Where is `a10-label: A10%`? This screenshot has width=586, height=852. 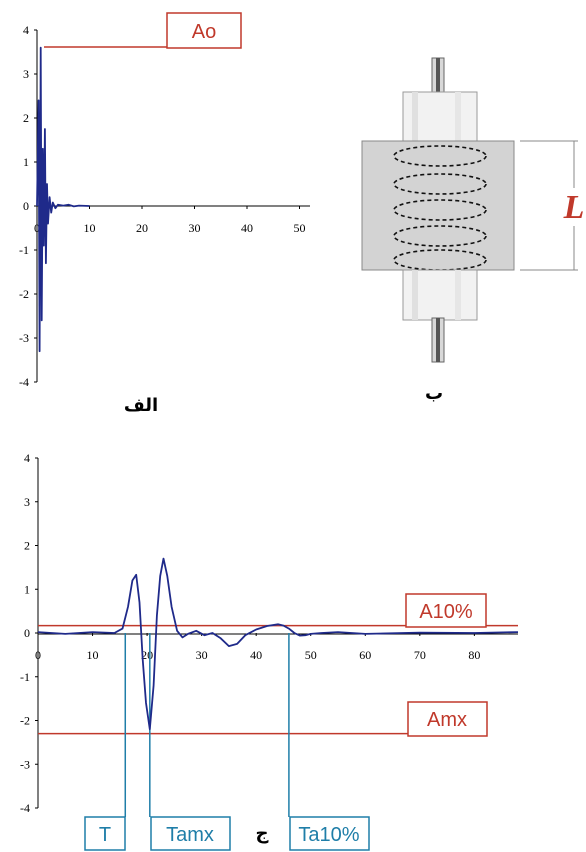 a10-label: A10% is located at coordinates (446, 612).